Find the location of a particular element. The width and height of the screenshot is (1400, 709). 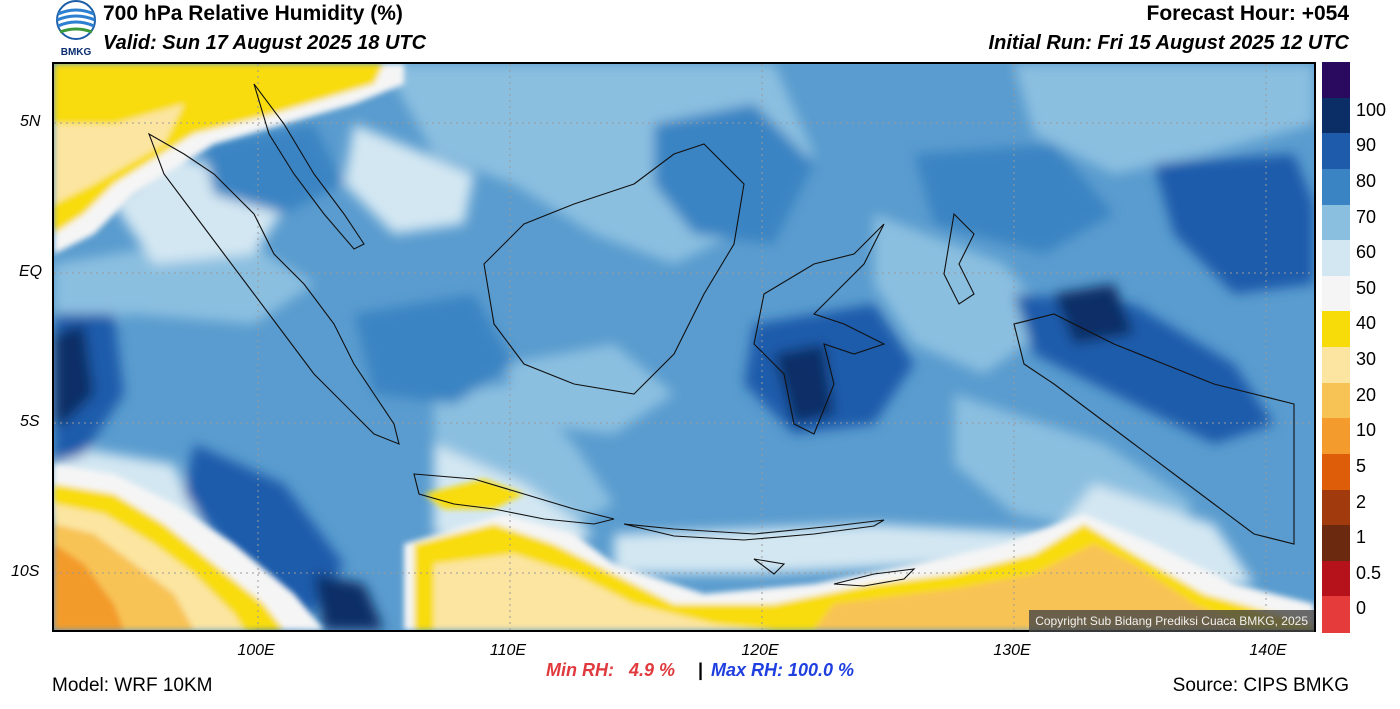

colorbar-label: 70 is located at coordinates (1366, 216).